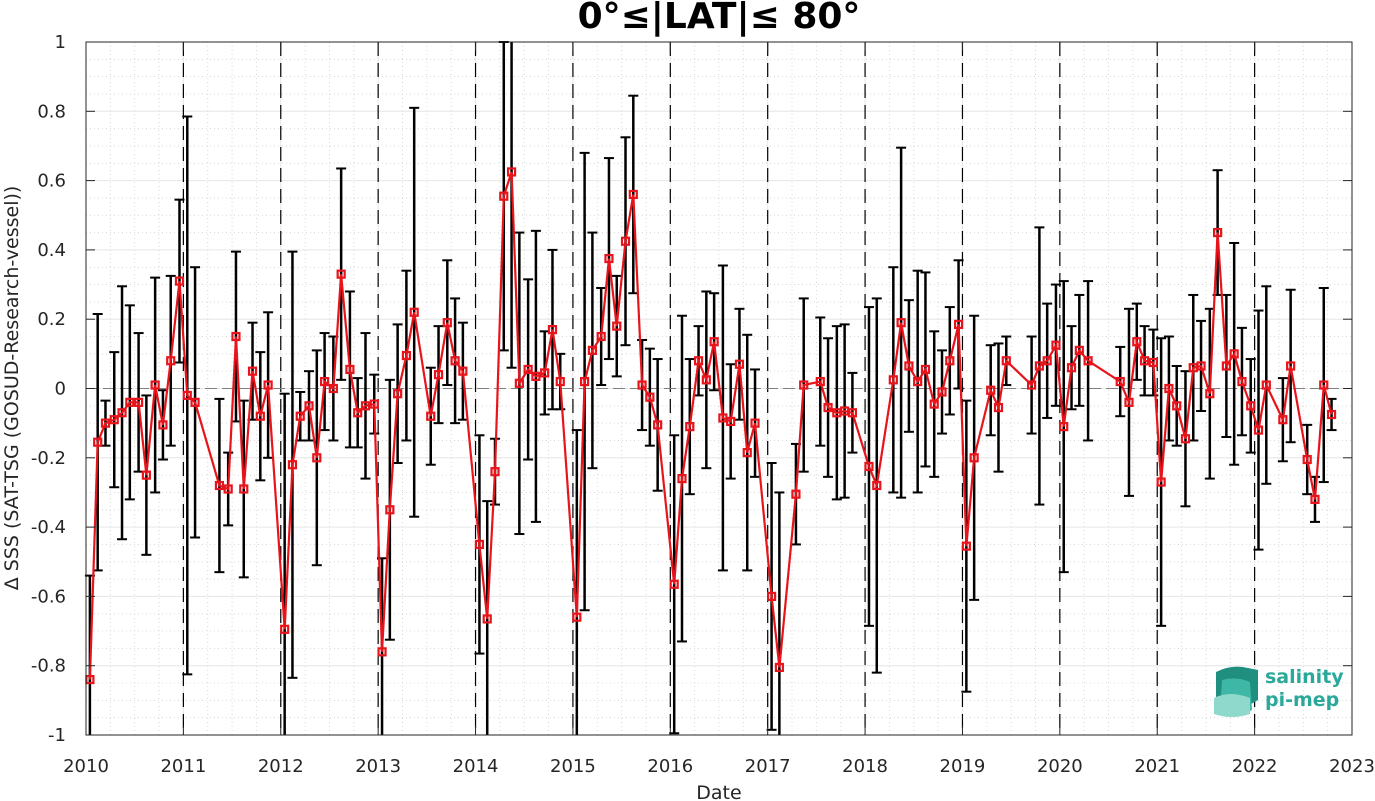 The height and width of the screenshot is (801, 1375). Describe the element at coordinates (1304, 677) in the screenshot. I see `logo-line1: salinity` at that location.